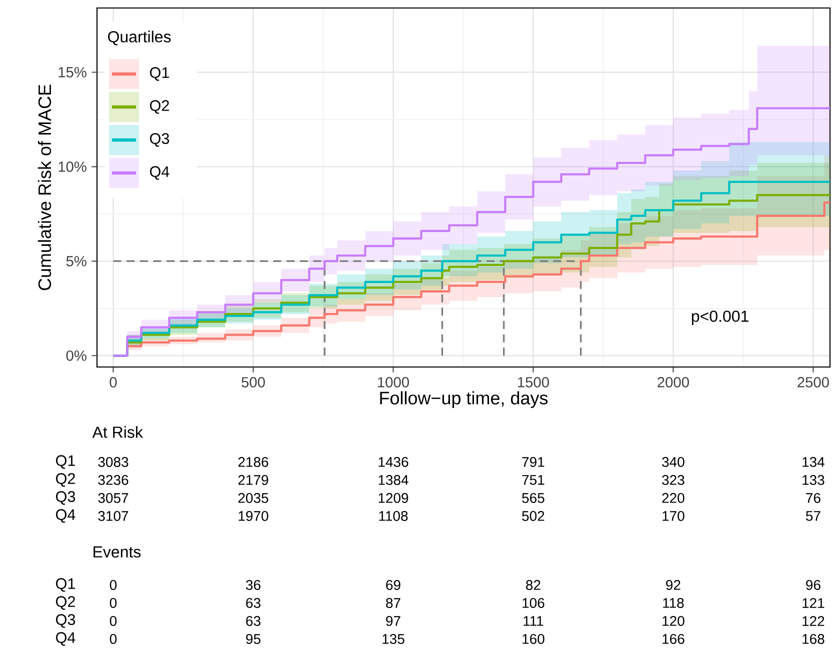 This screenshot has width=833, height=659. I want to click on x-axis-title: Follow−up time, days, so click(464, 399).